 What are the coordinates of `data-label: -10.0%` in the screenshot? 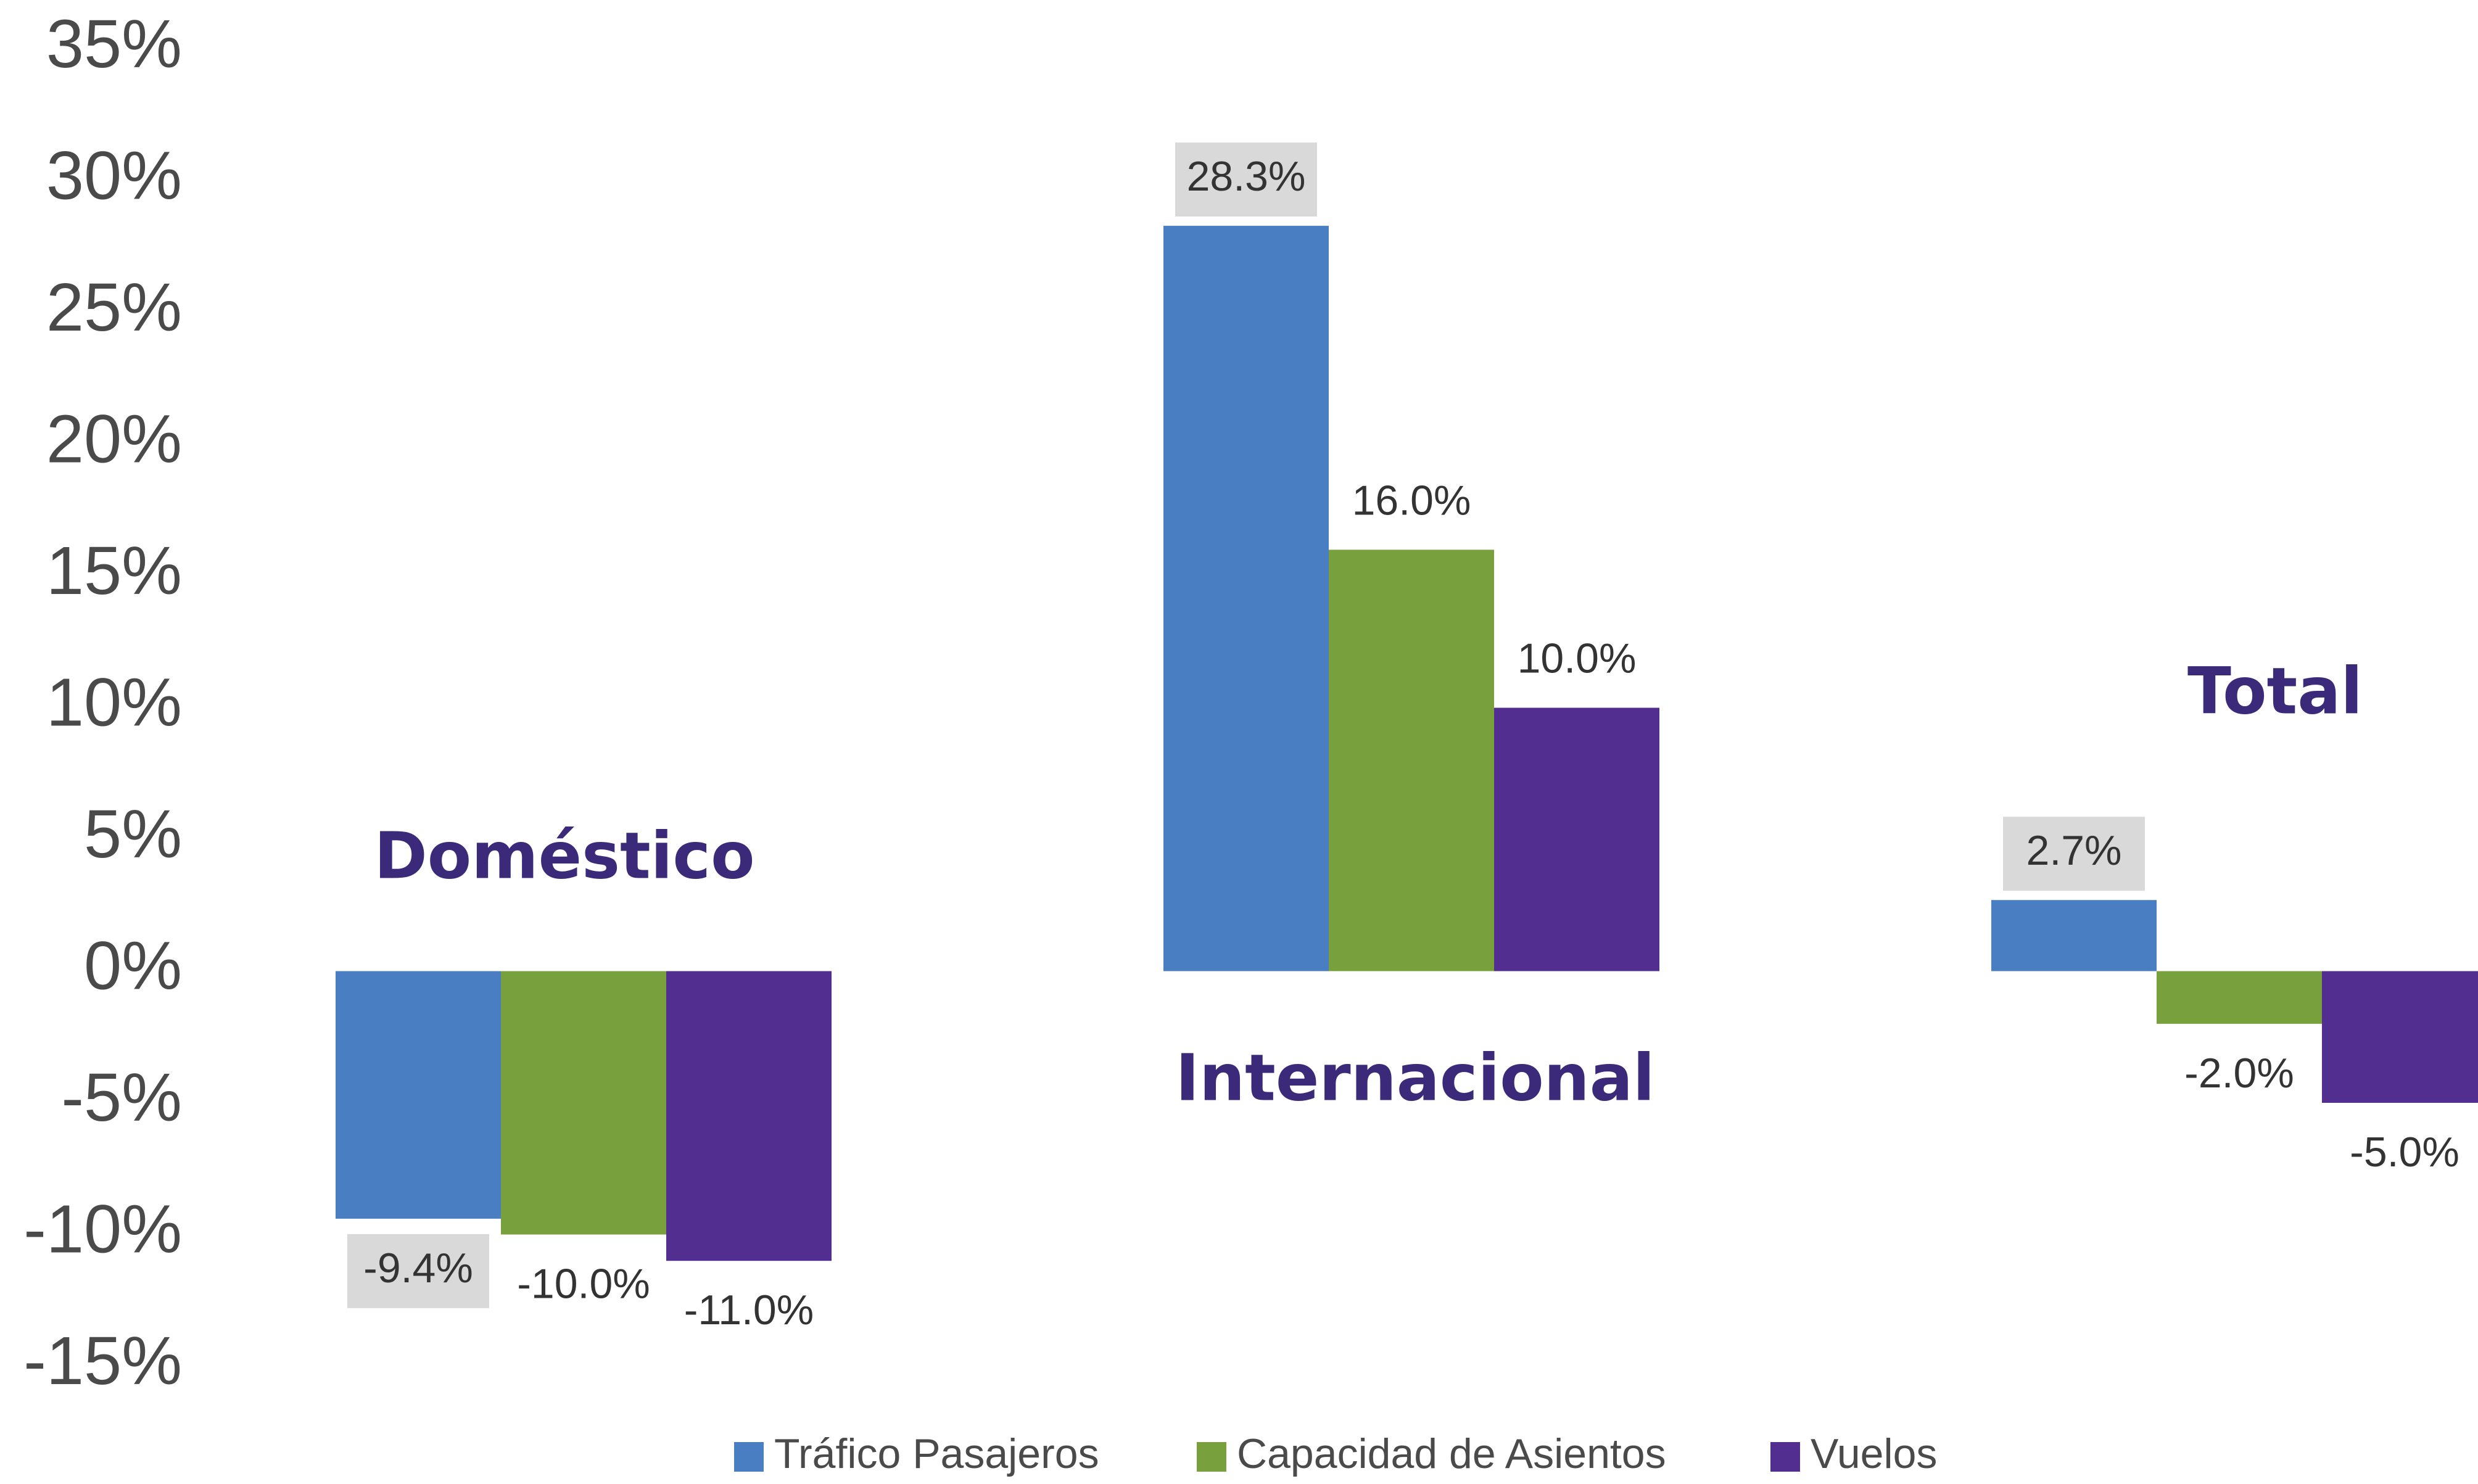 It's located at (583, 1283).